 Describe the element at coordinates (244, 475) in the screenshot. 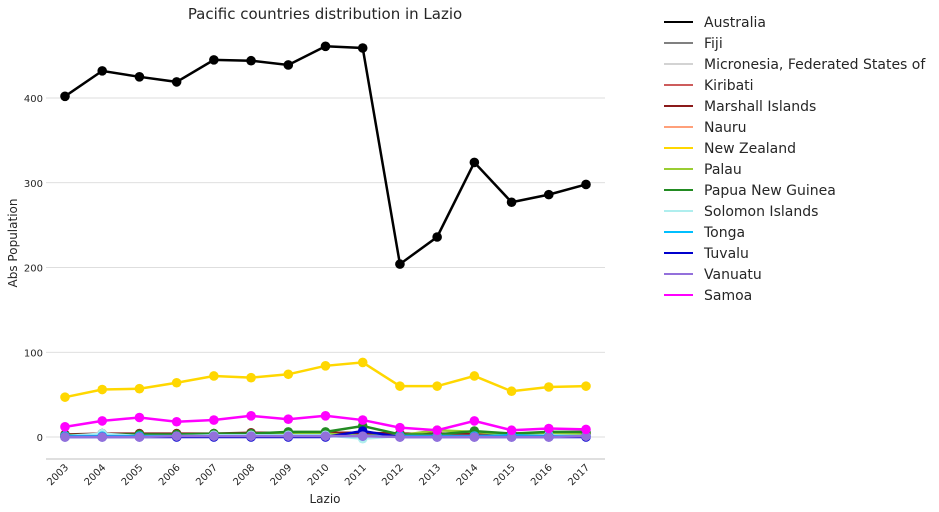

I see `x-tick-label: 2008` at that location.